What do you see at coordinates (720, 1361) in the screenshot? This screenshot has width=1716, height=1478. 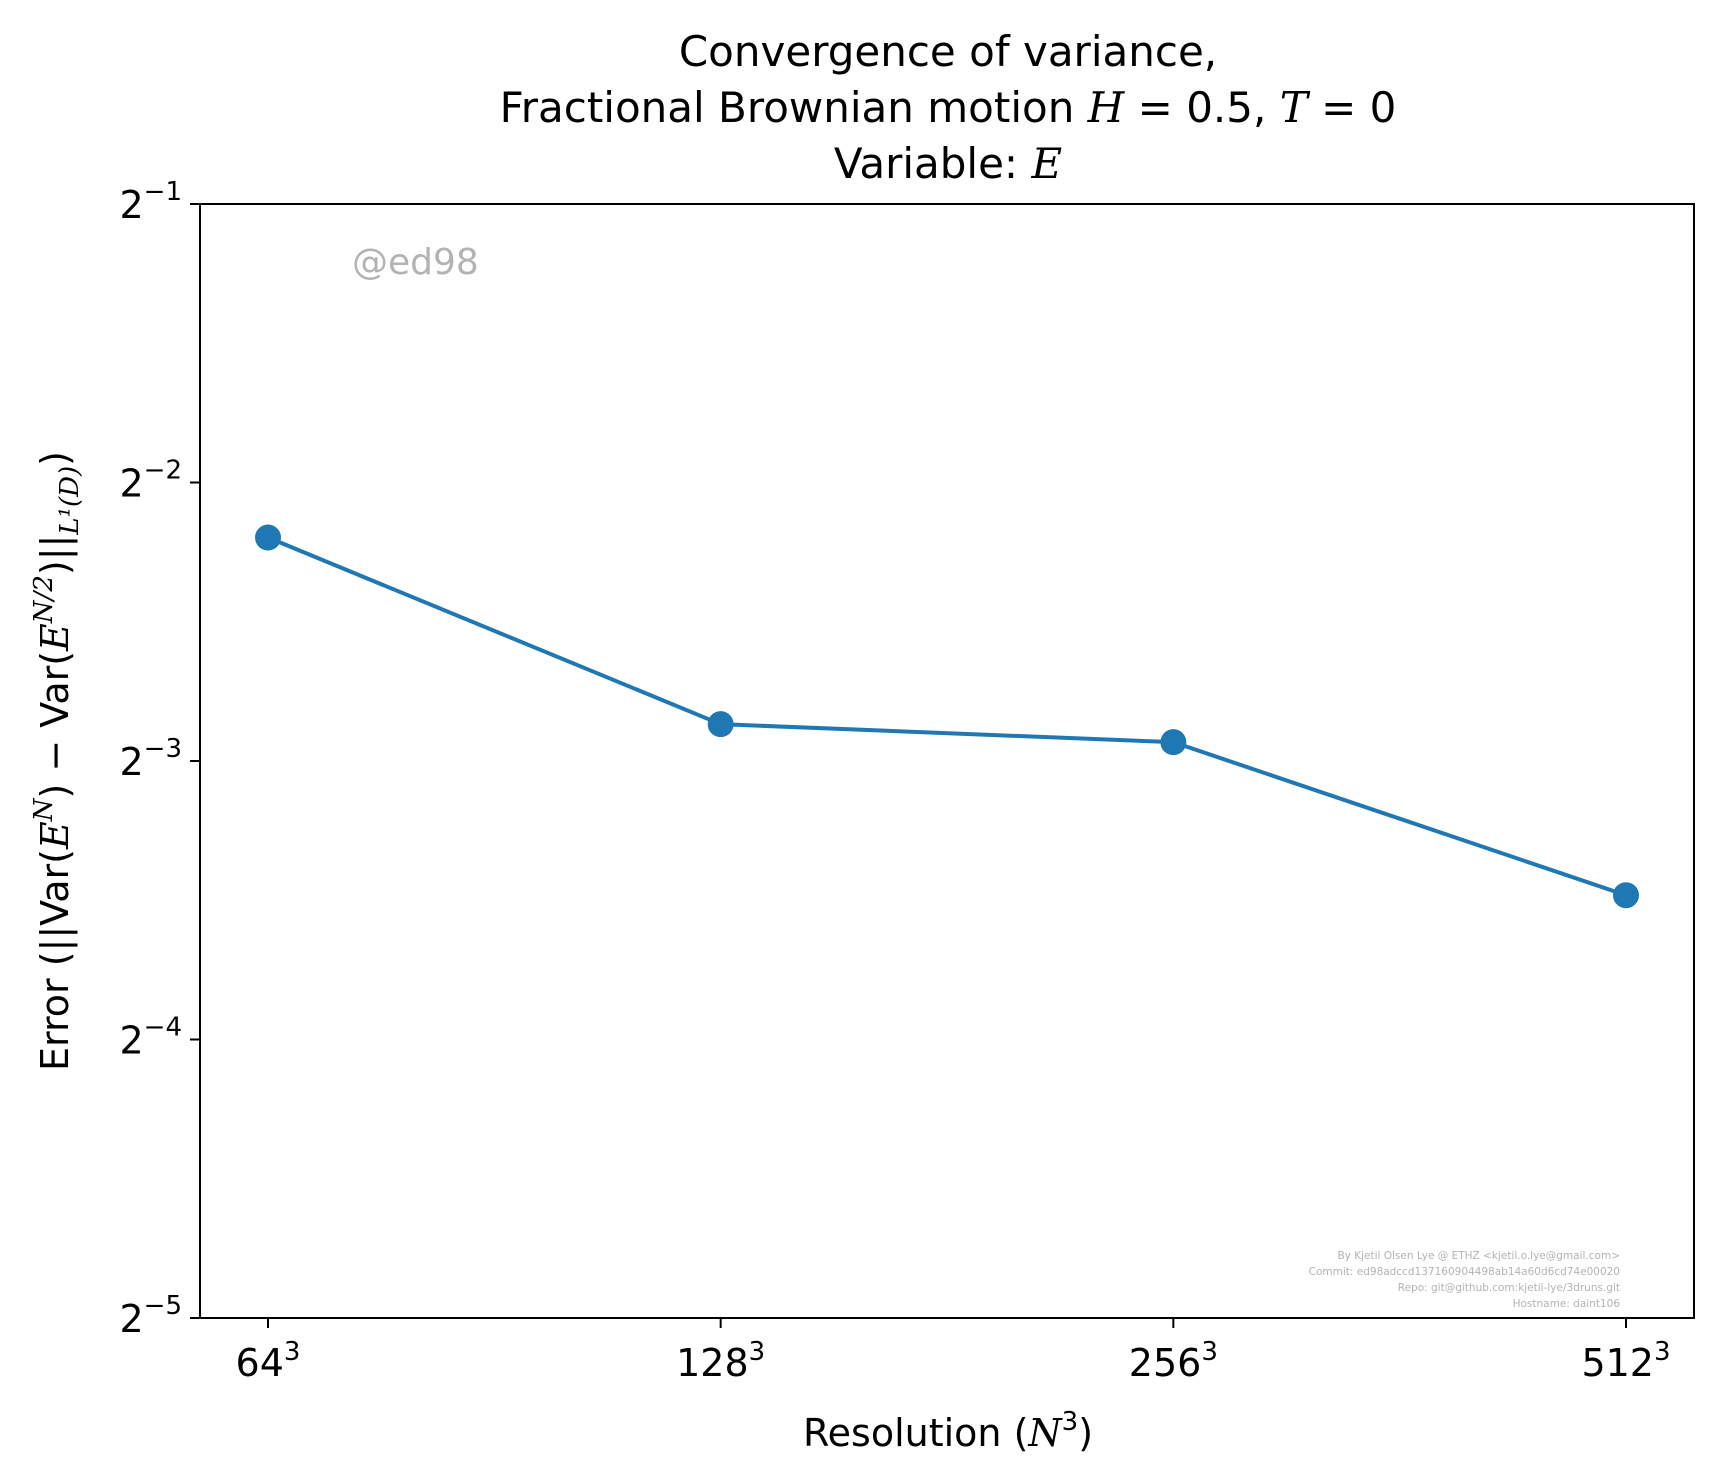 I see `x-tick-label: 1283` at bounding box center [720, 1361].